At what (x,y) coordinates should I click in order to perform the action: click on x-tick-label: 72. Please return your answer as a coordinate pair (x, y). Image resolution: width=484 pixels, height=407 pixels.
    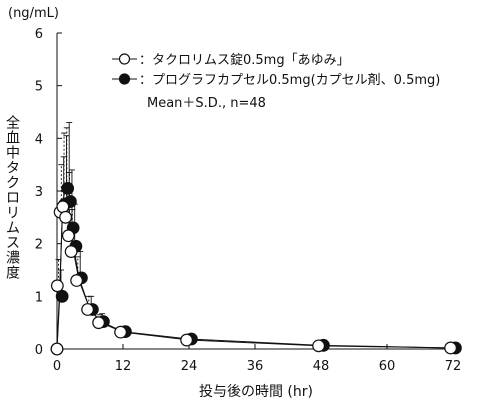
    Looking at the image, I should click on (453, 366).